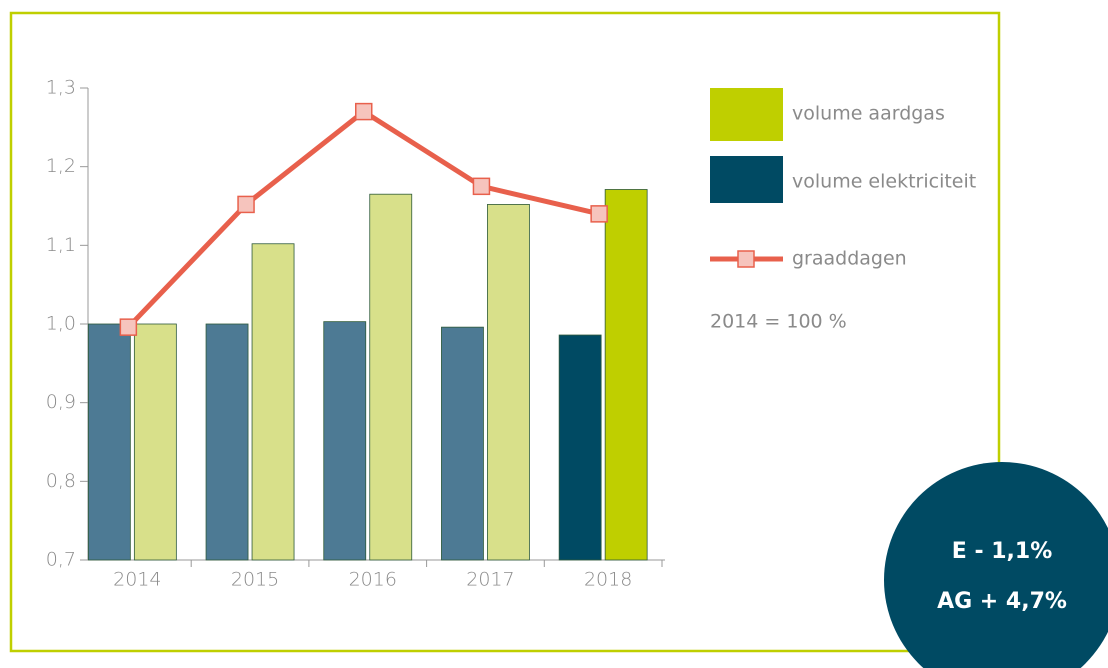  I want to click on x-tick-label: 2018, so click(608, 580).